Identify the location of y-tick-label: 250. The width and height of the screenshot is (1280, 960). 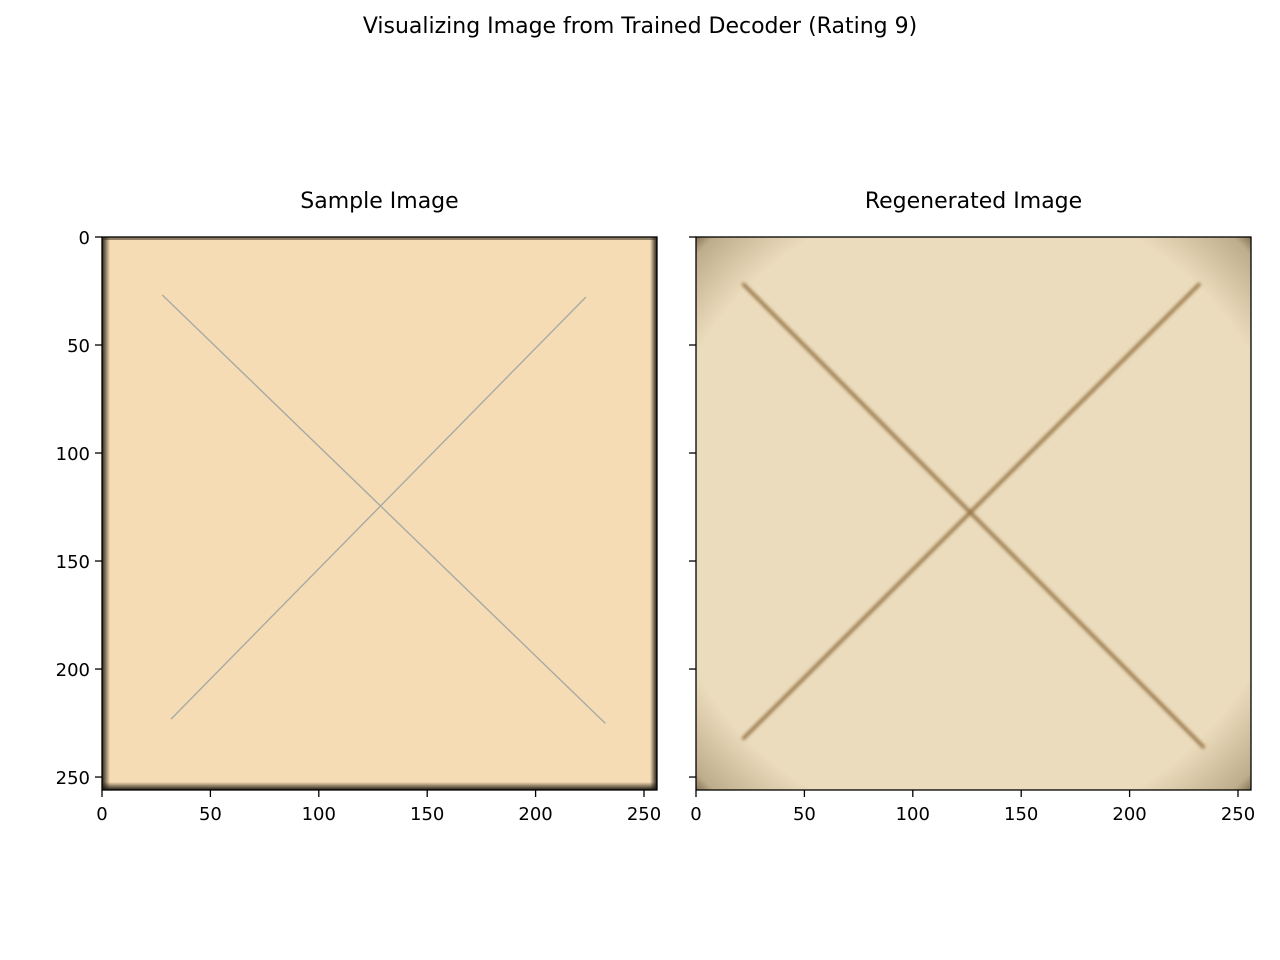
(73, 778).